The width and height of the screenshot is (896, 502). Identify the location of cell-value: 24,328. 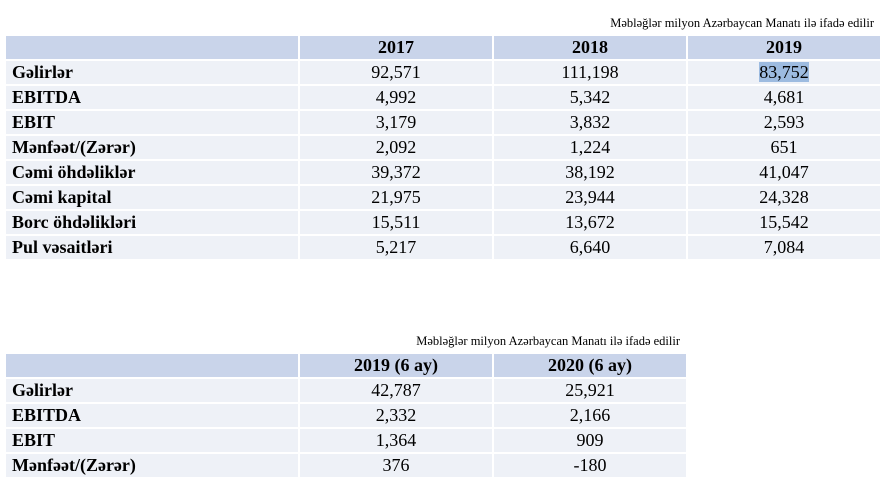
(784, 197).